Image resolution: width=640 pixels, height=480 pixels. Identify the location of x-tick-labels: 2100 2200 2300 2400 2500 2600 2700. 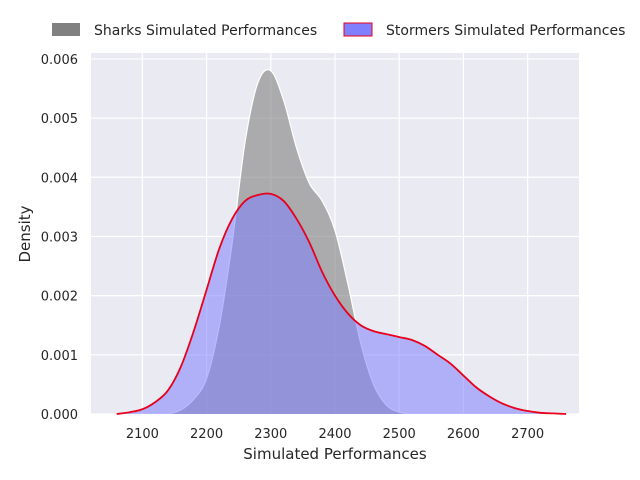
(335, 434).